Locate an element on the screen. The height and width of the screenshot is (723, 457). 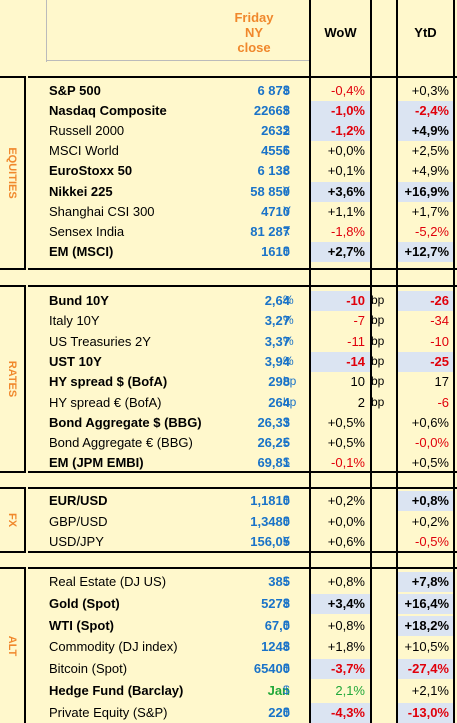
wow-change: 10 is located at coordinates (357, 382).